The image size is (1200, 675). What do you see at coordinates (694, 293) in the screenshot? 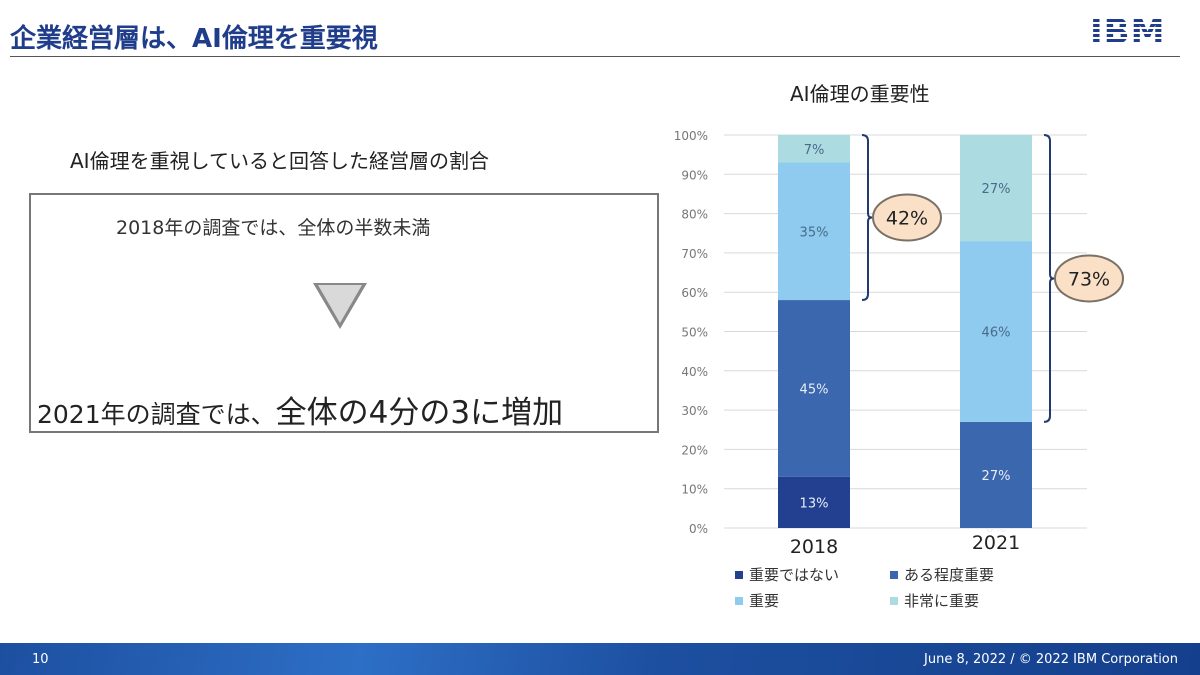
I see `y-tick-label: 60%` at bounding box center [694, 293].